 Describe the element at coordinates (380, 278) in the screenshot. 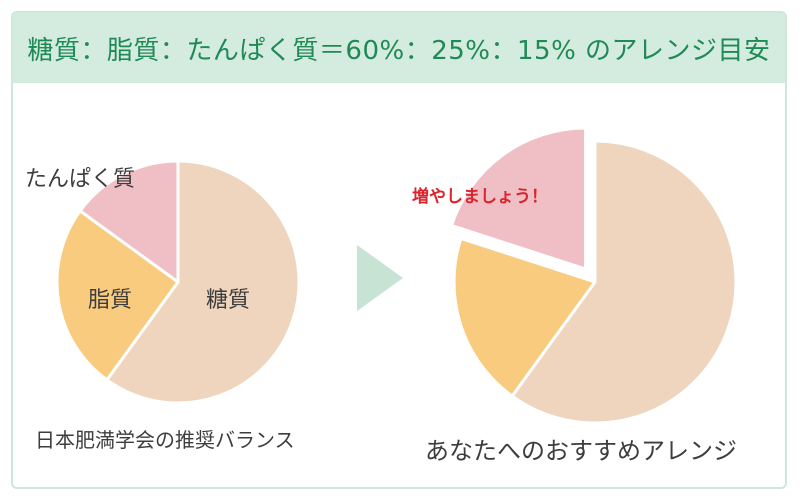

I see `transition-arrow-icon` at that location.